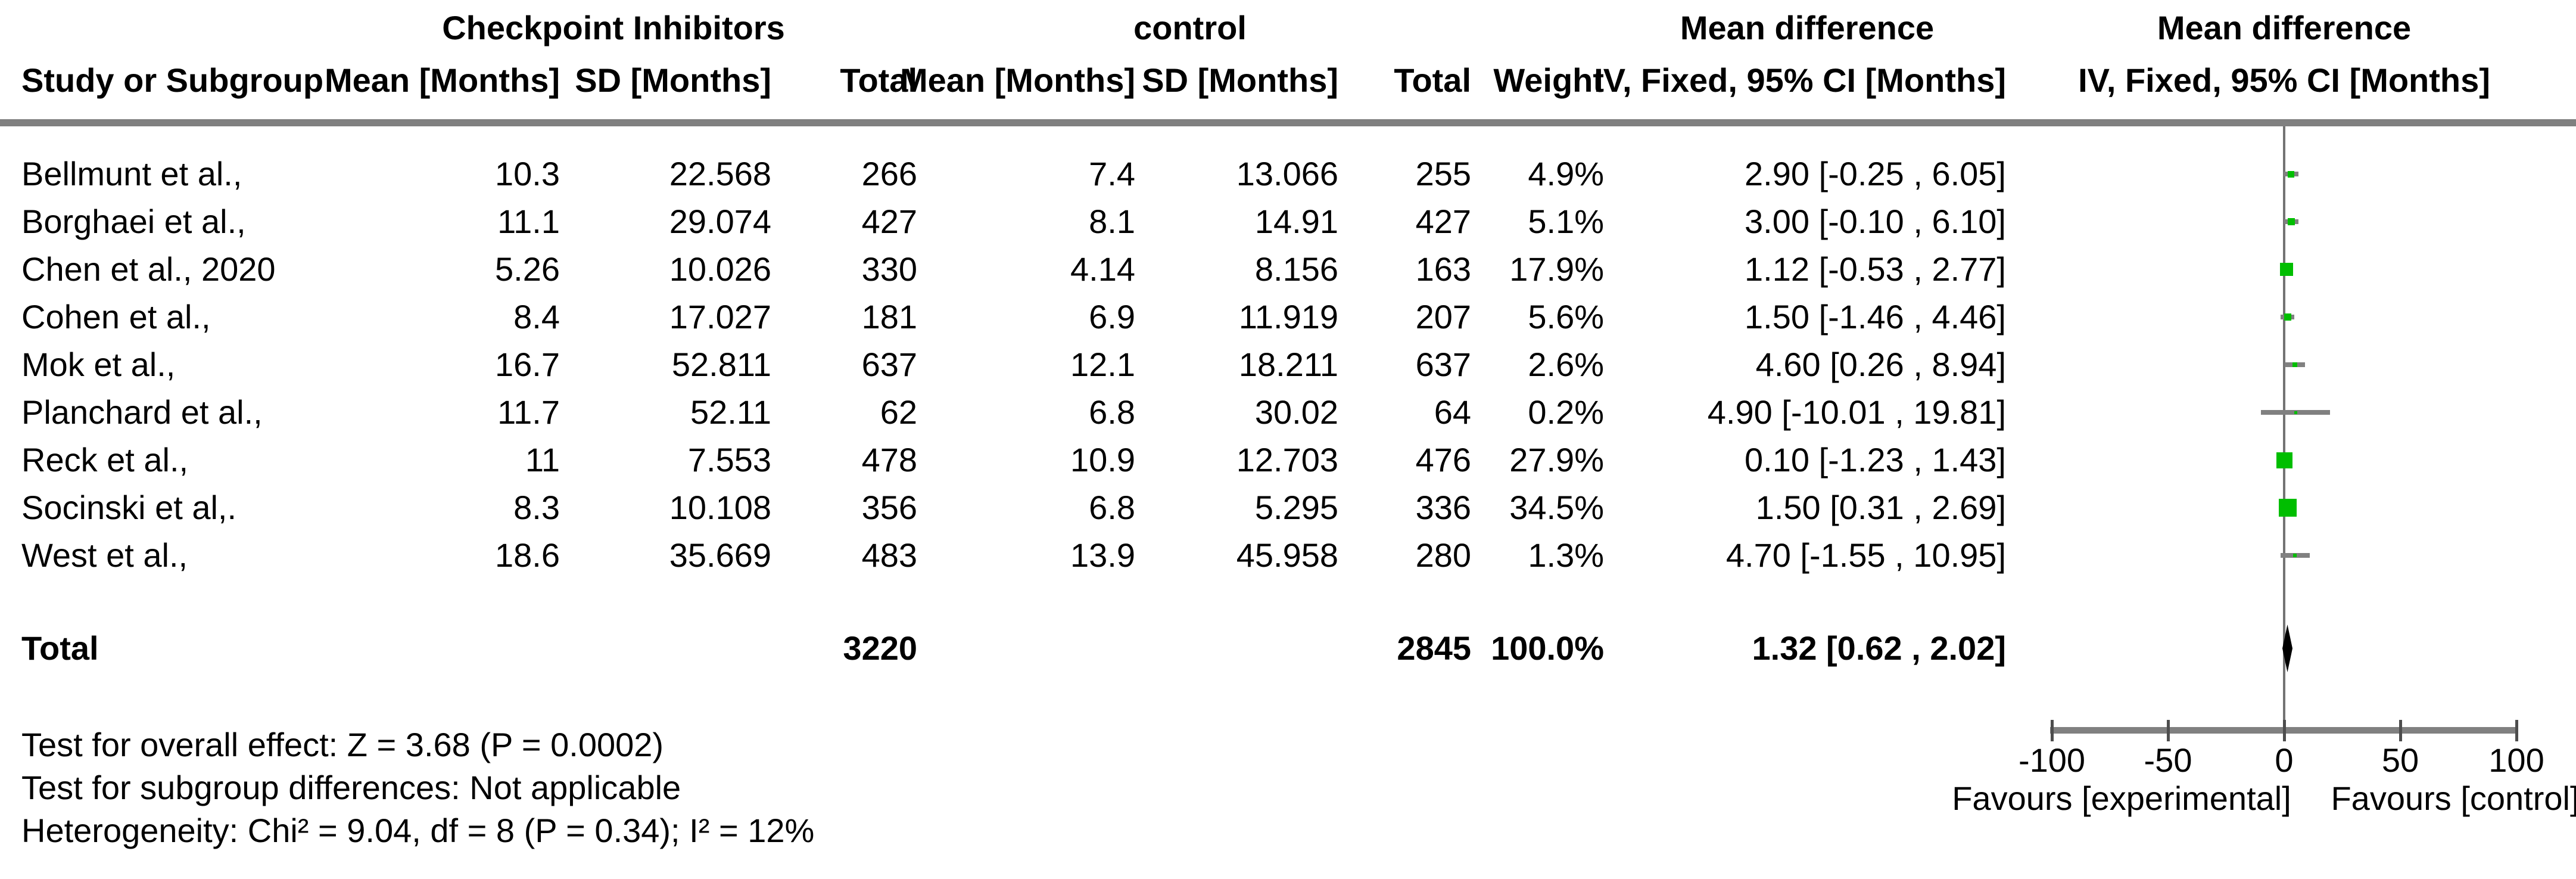 This screenshot has height=879, width=2576. I want to click on cell-name: Reck et al.,, so click(105, 460).